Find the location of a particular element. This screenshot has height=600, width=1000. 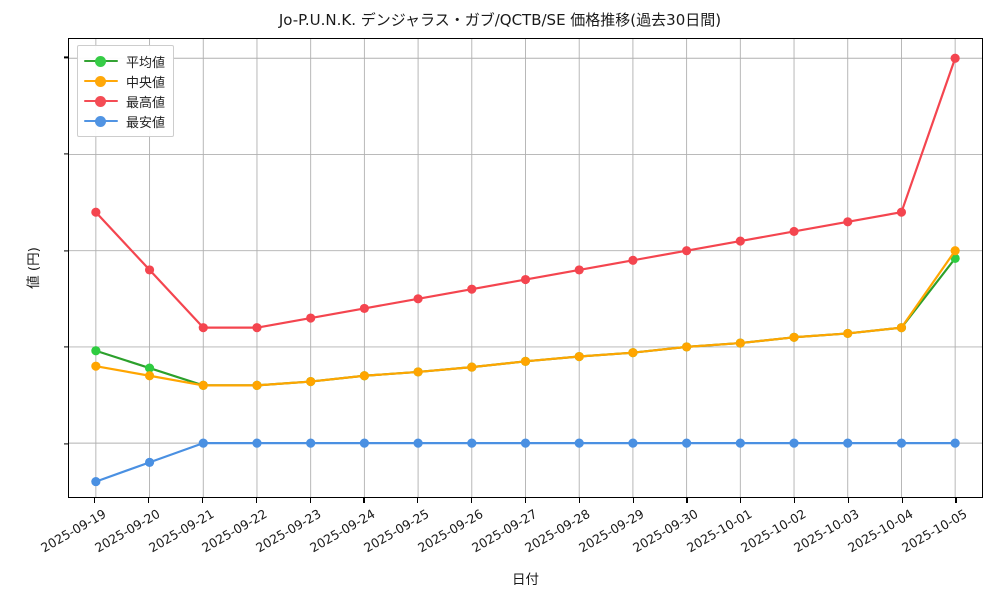

legend-label: 最高値 is located at coordinates (146, 103).